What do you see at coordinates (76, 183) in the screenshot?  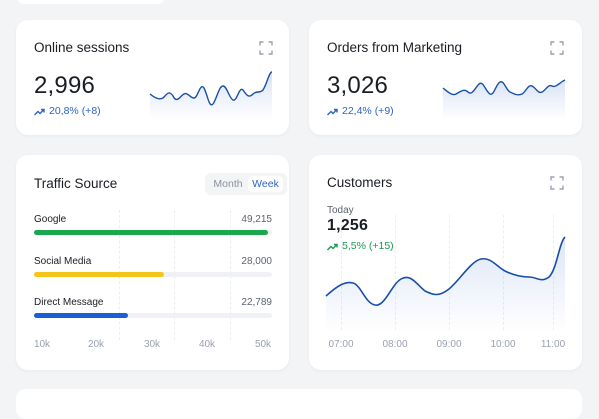 I see `traffic-source-title: Traffic Source` at bounding box center [76, 183].